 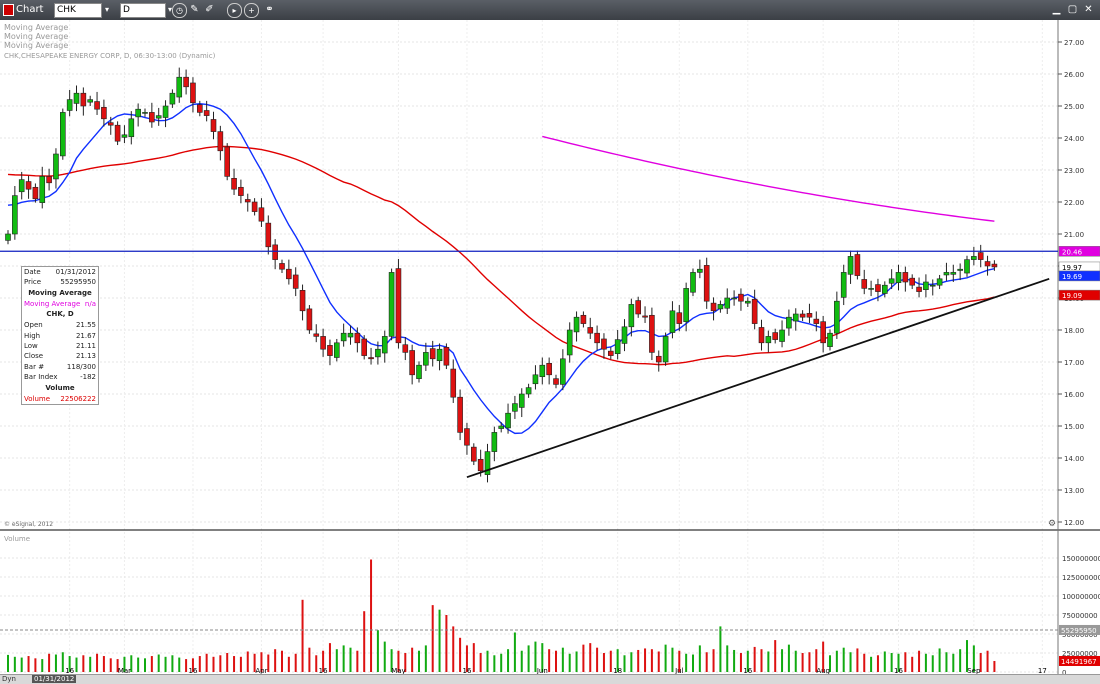 I want to click on symbol-dropdown-icon: ▾, so click(x=106, y=9).